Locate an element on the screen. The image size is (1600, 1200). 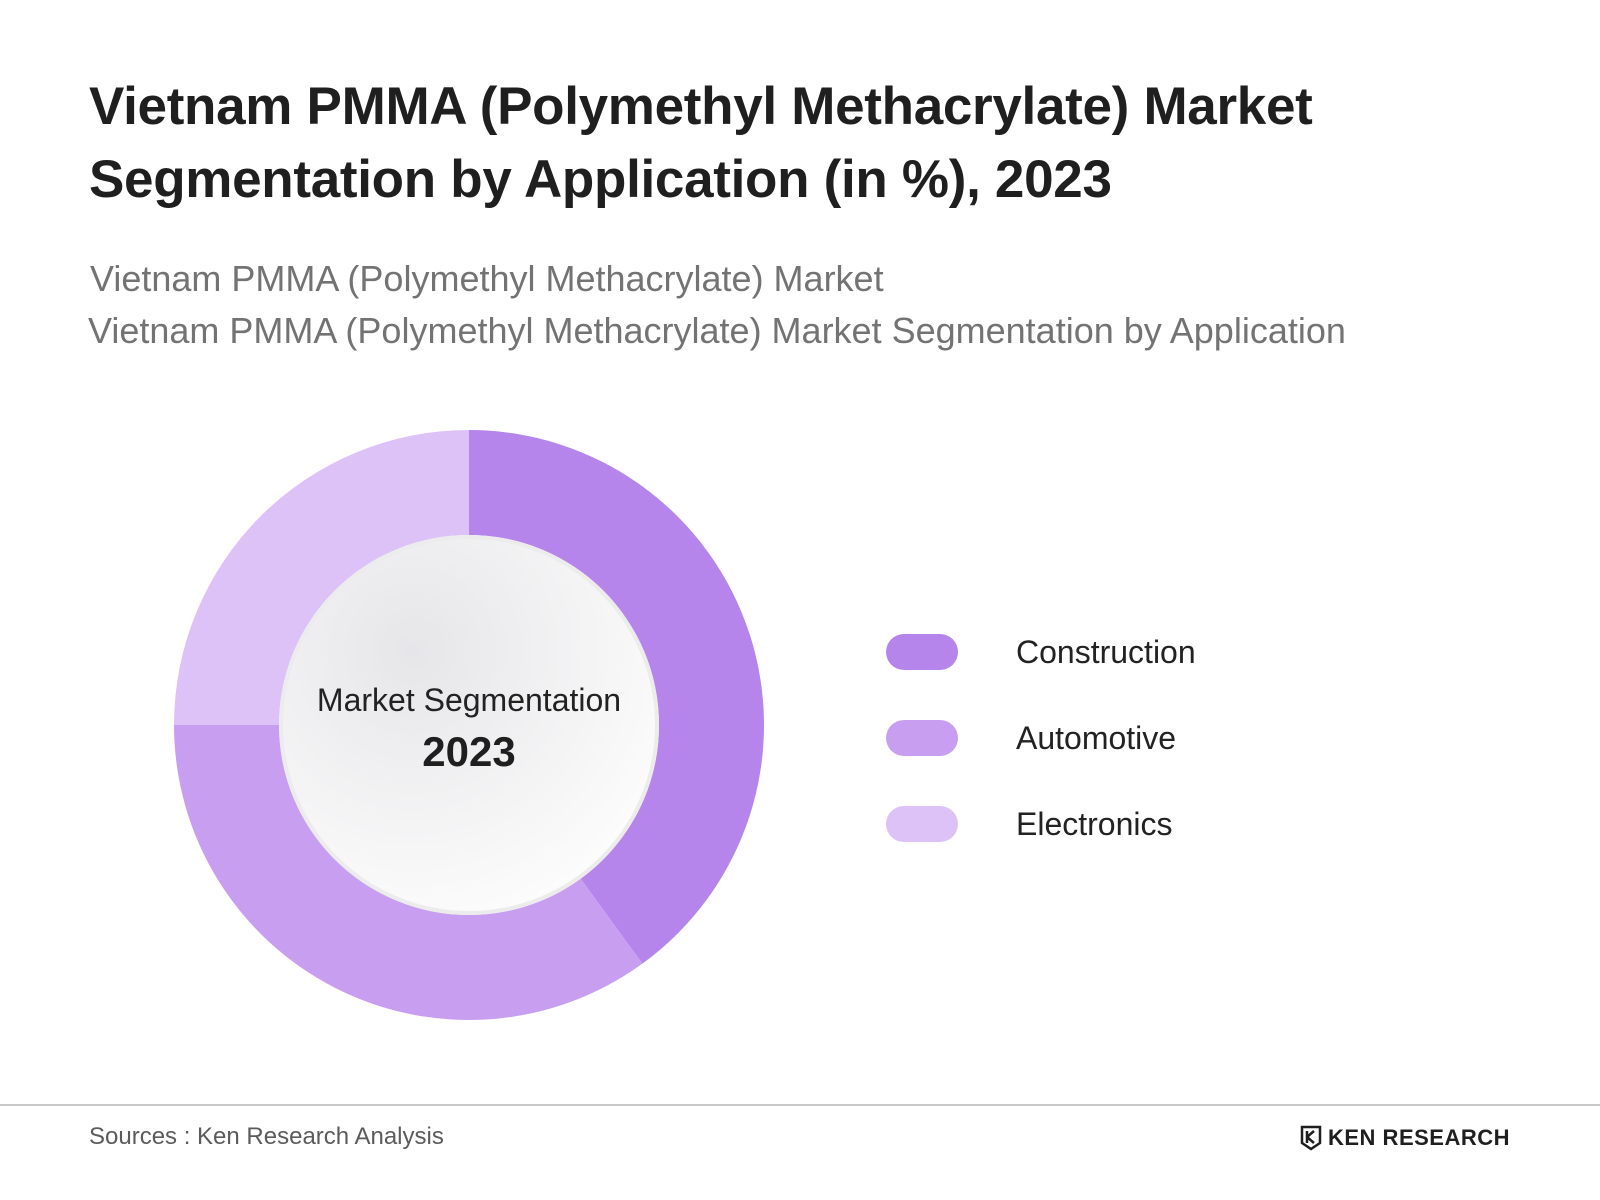
donut-slice-electronics is located at coordinates (321, 577).